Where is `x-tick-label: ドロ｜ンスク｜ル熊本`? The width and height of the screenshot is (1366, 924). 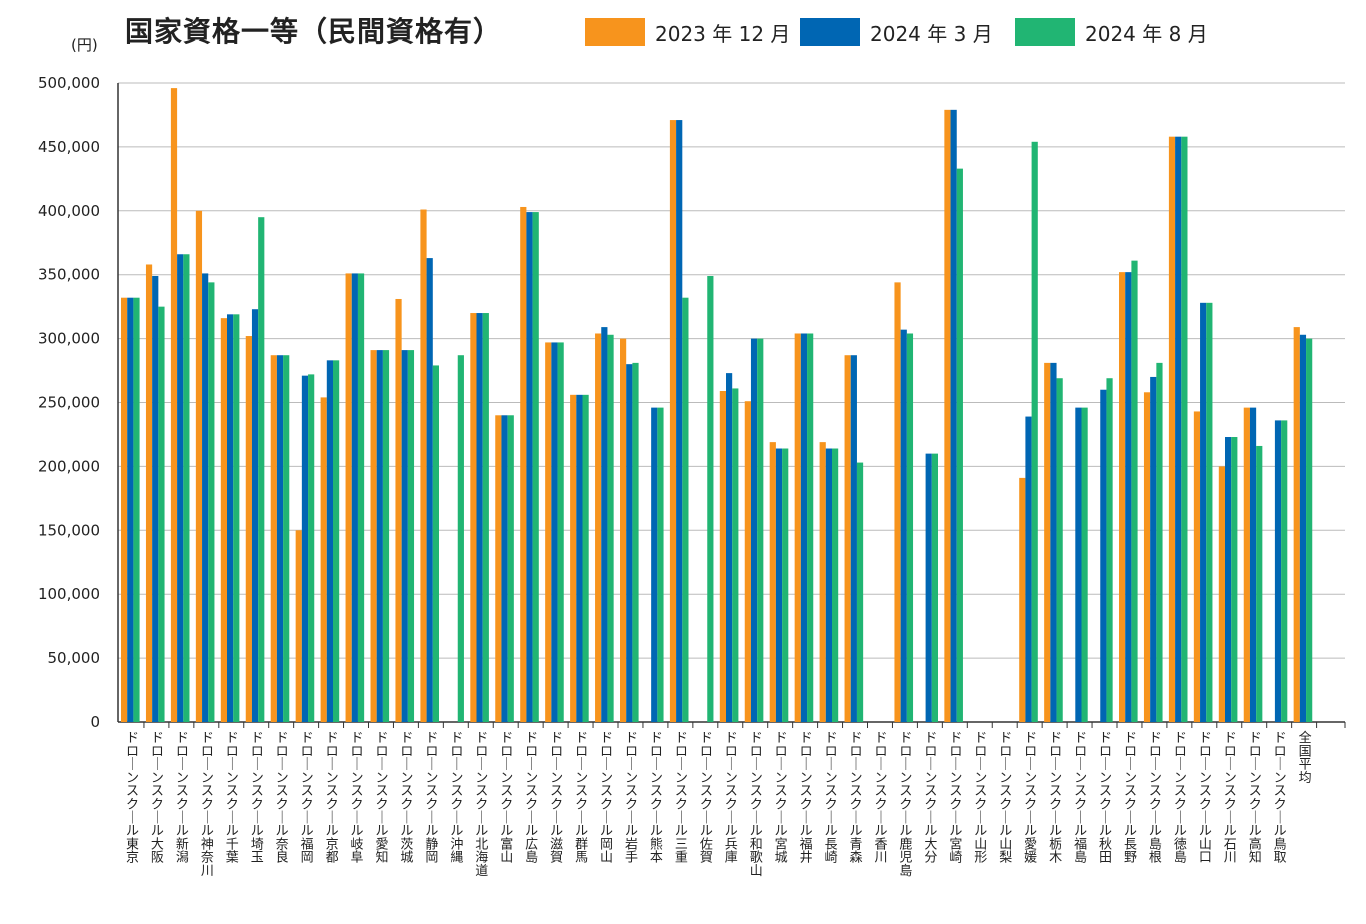 x-tick-label: ドロ｜ンスク｜ル熊本 is located at coordinates (656, 798).